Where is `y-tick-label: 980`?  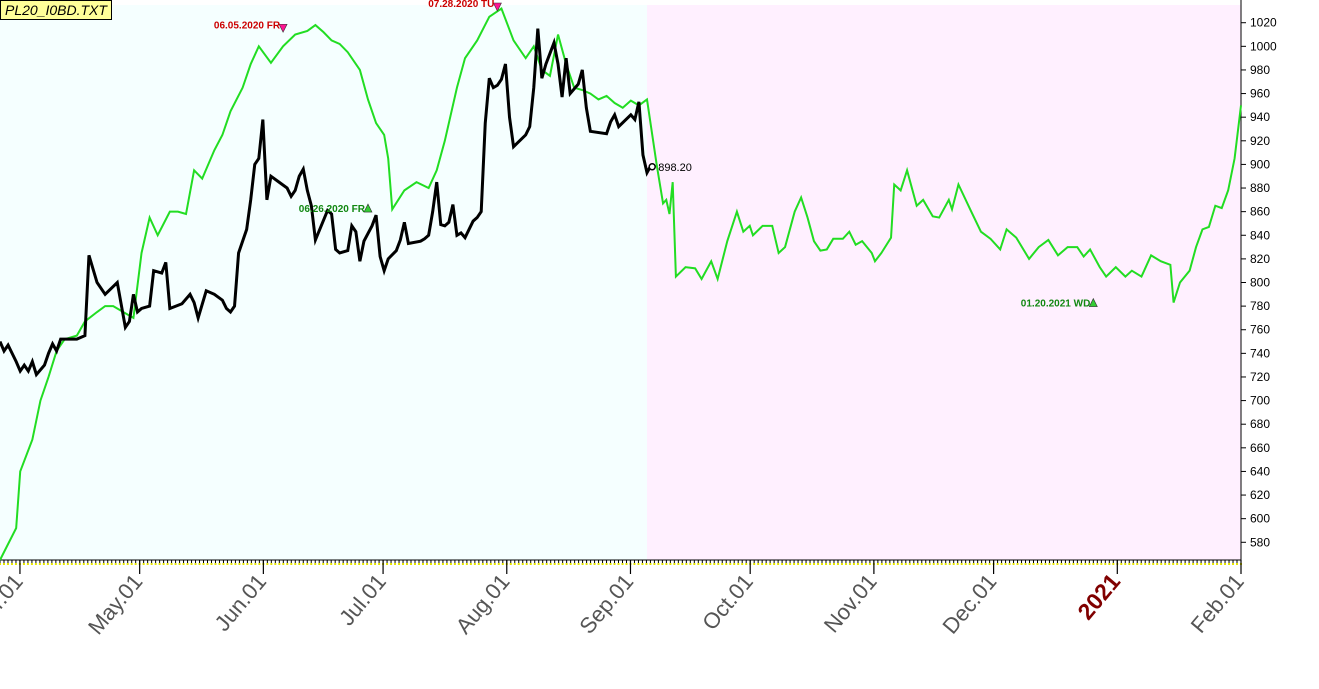 y-tick-label: 980 is located at coordinates (1260, 70).